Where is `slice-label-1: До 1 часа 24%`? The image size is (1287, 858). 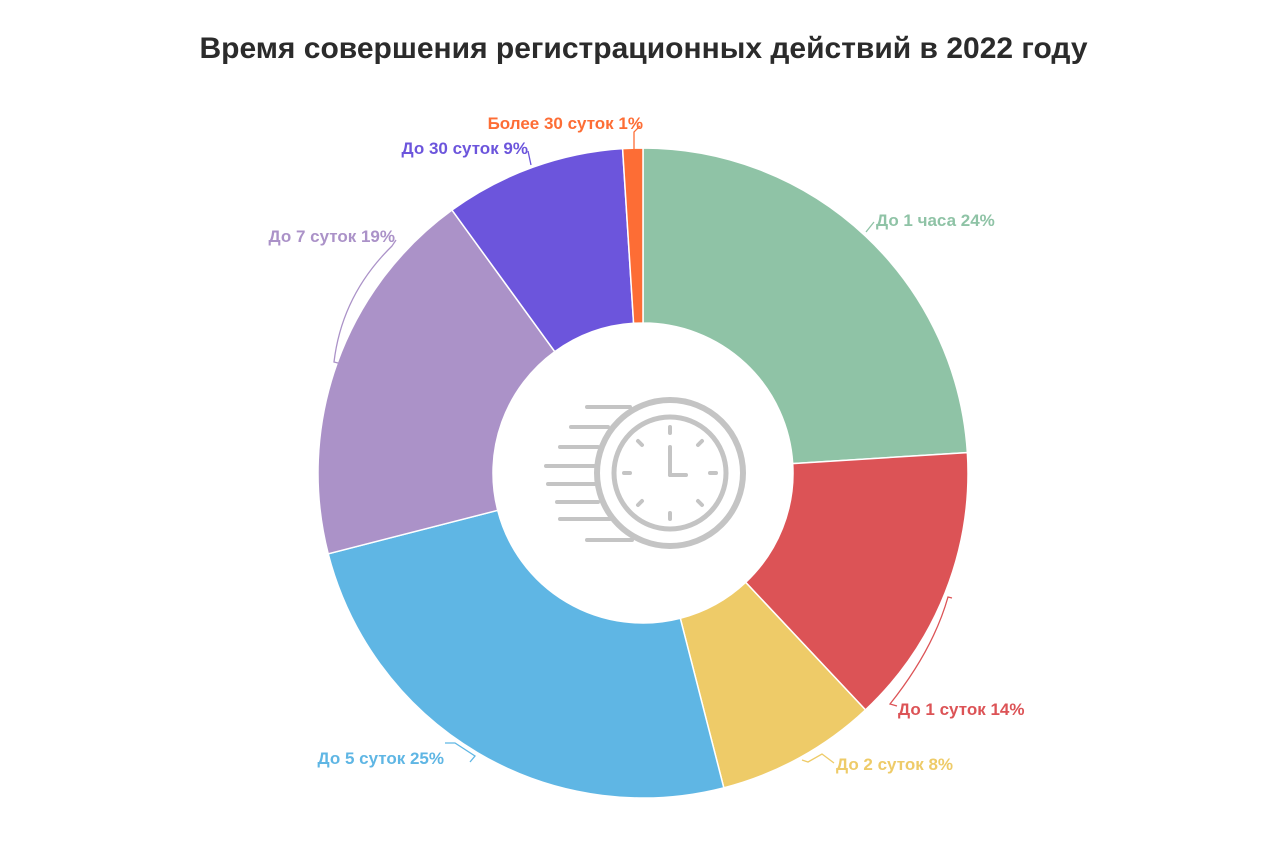 slice-label-1: До 1 часа 24% is located at coordinates (935, 220).